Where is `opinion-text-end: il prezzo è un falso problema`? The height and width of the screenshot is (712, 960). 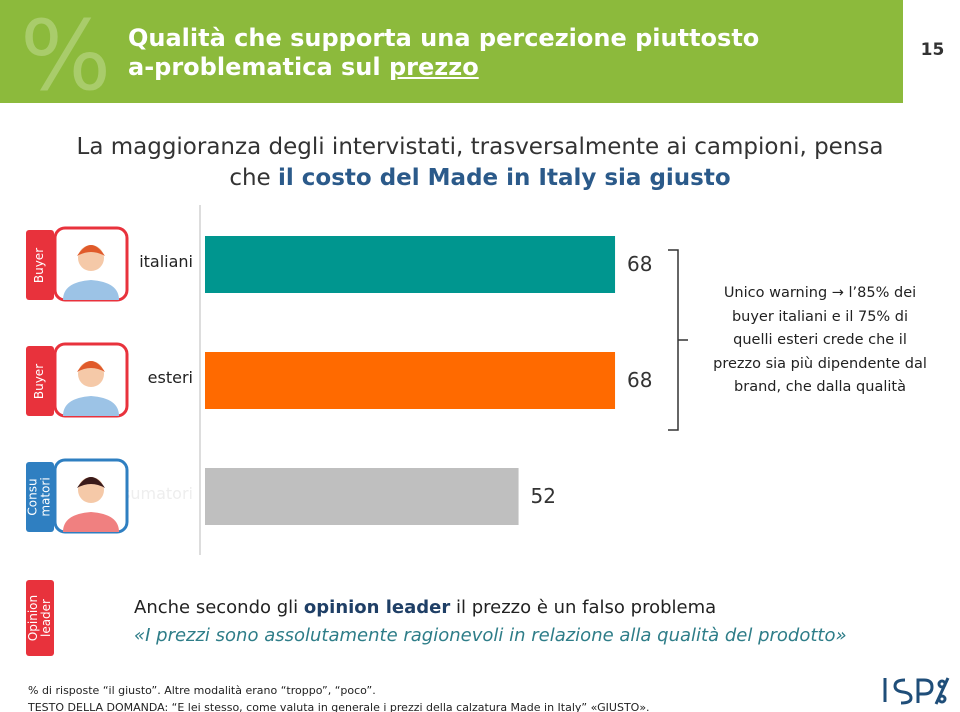 opinion-text-end: il prezzo è un falso problema is located at coordinates (583, 607).